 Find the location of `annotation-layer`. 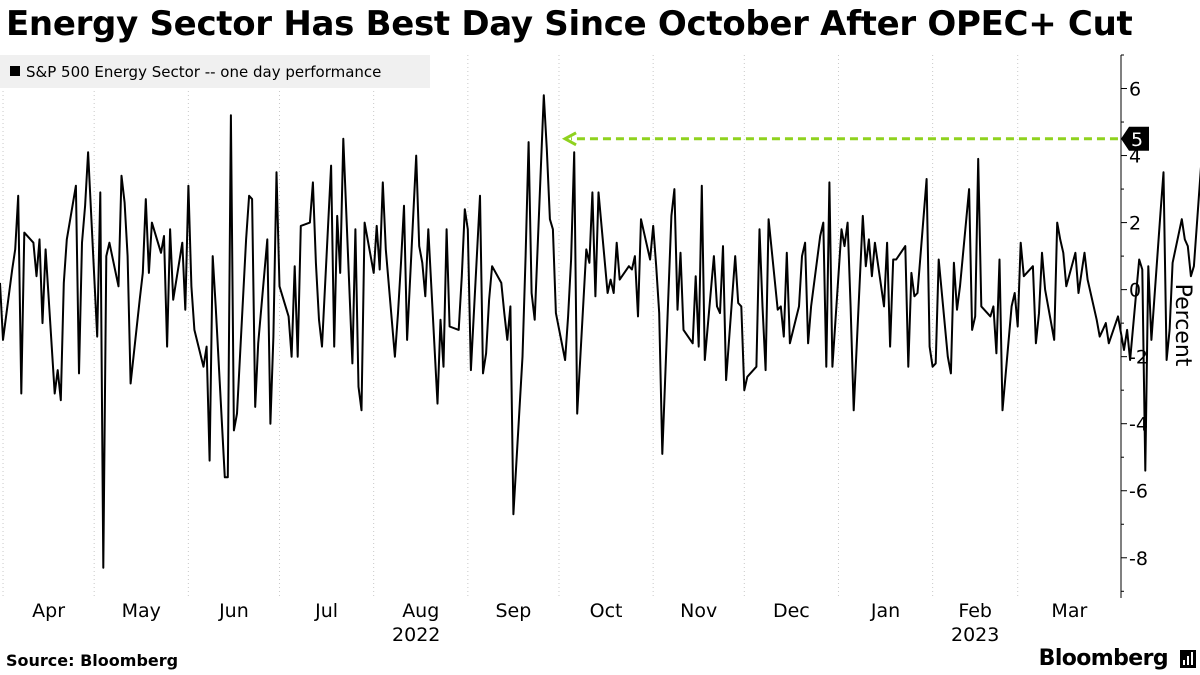

annotation-layer is located at coordinates (839, 139).